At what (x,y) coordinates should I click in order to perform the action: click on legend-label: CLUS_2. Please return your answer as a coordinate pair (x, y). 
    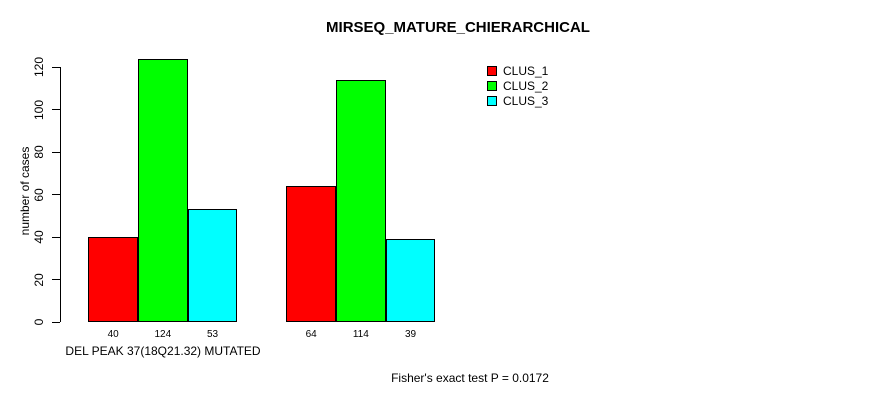
    Looking at the image, I should click on (526, 85).